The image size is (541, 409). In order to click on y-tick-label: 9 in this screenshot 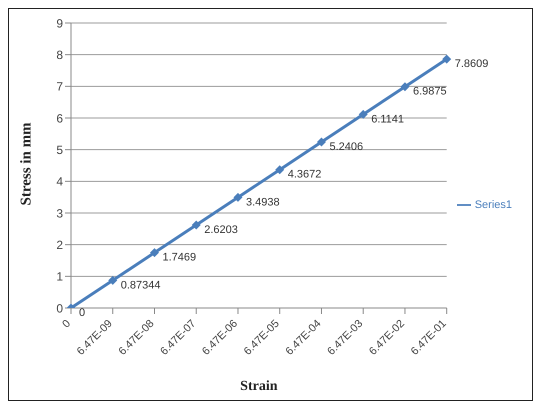, I will do `click(60, 23)`.